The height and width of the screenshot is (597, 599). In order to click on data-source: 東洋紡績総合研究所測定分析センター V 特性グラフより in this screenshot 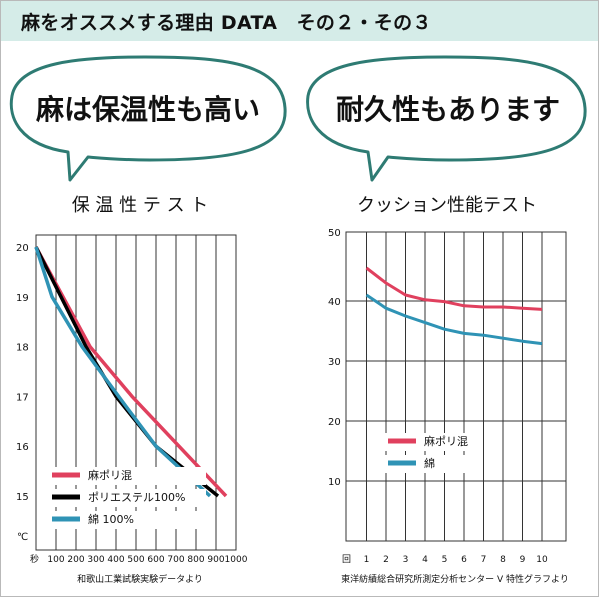, I will do `click(455, 579)`.